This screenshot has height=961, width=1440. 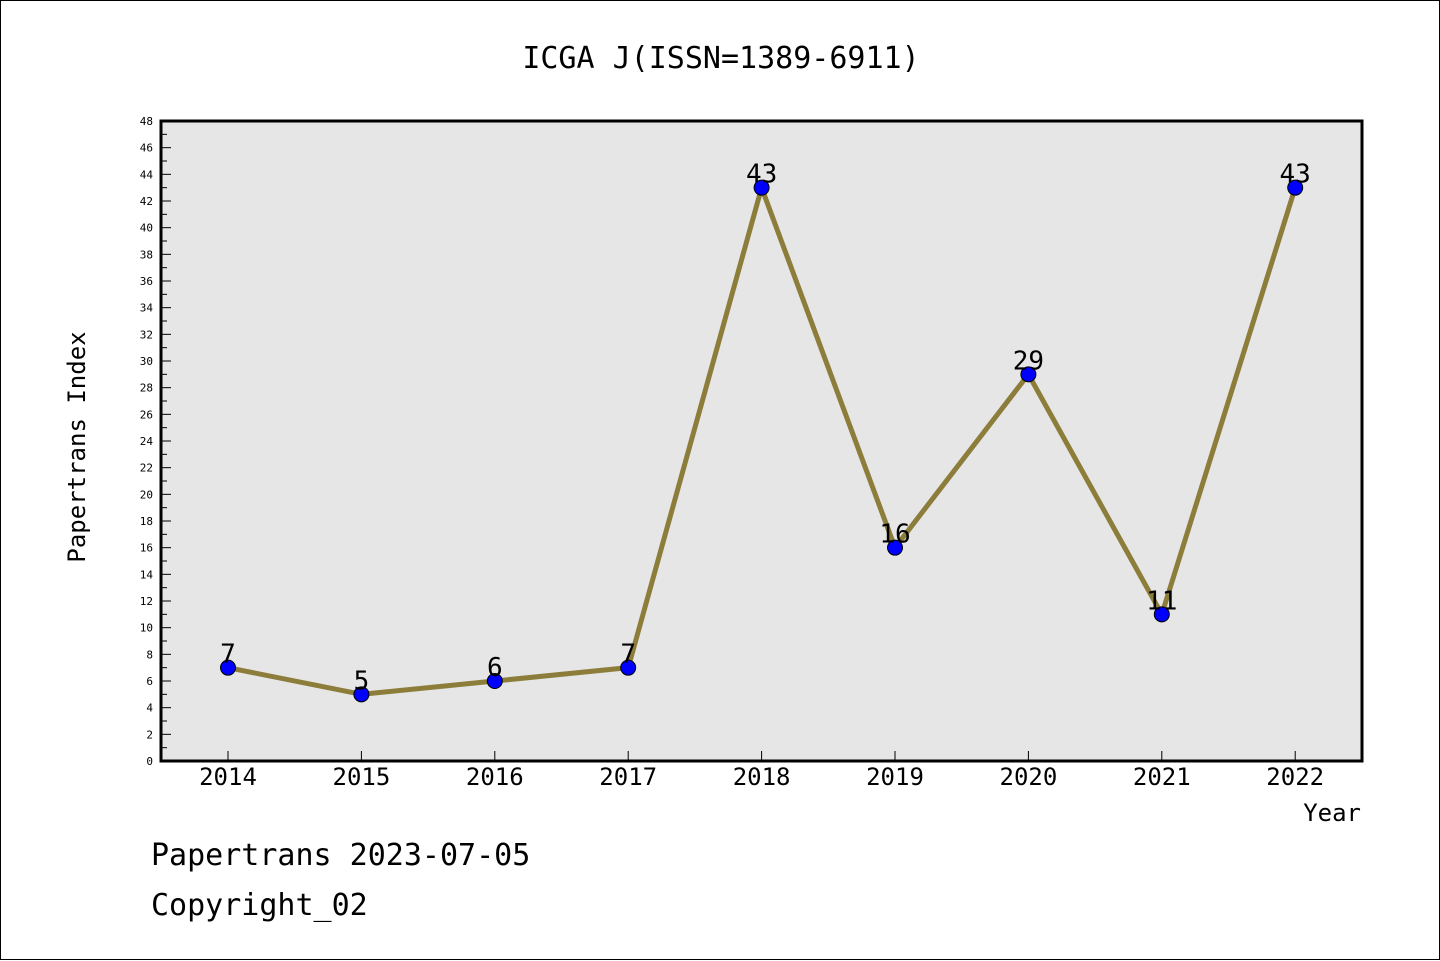 I want to click on y-tick-label: 22, so click(x=146, y=468).